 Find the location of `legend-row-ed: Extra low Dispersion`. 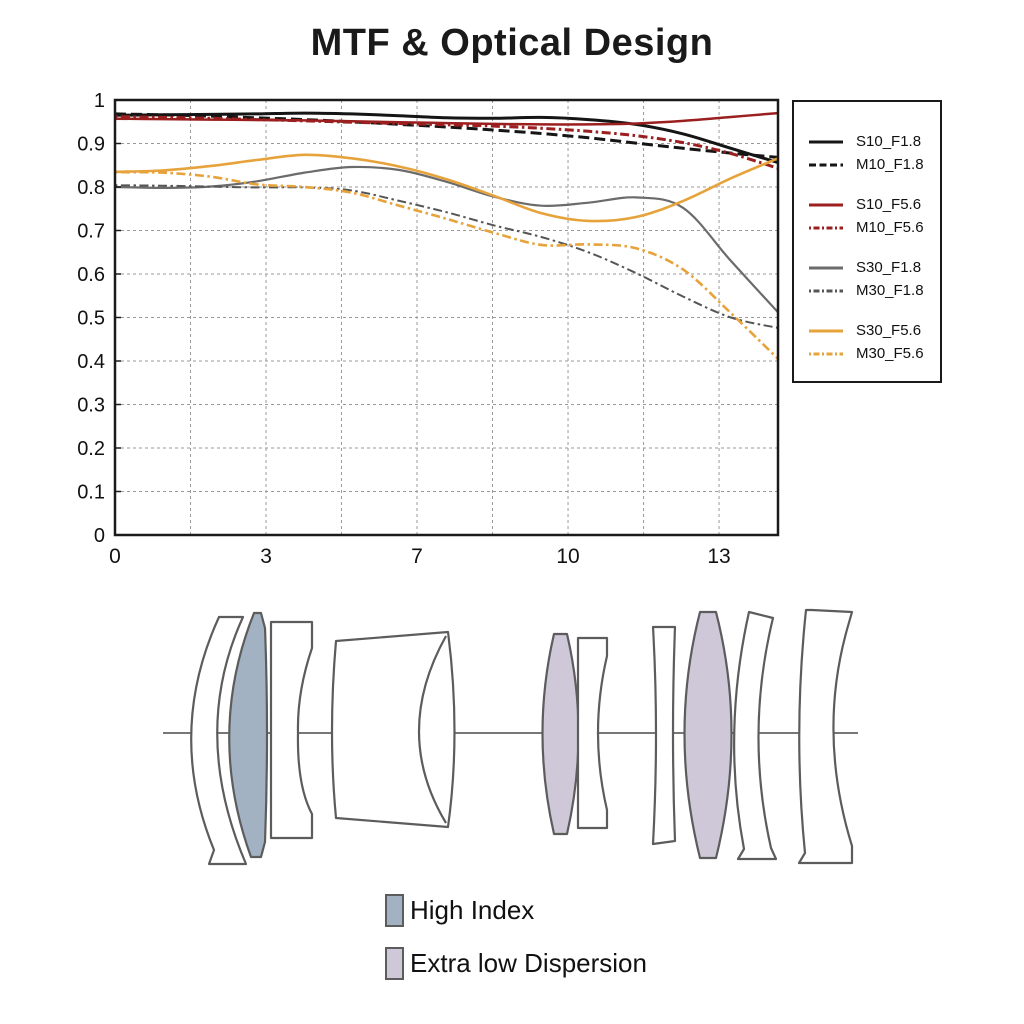

legend-row-ed: Extra low Dispersion is located at coordinates (516, 963).